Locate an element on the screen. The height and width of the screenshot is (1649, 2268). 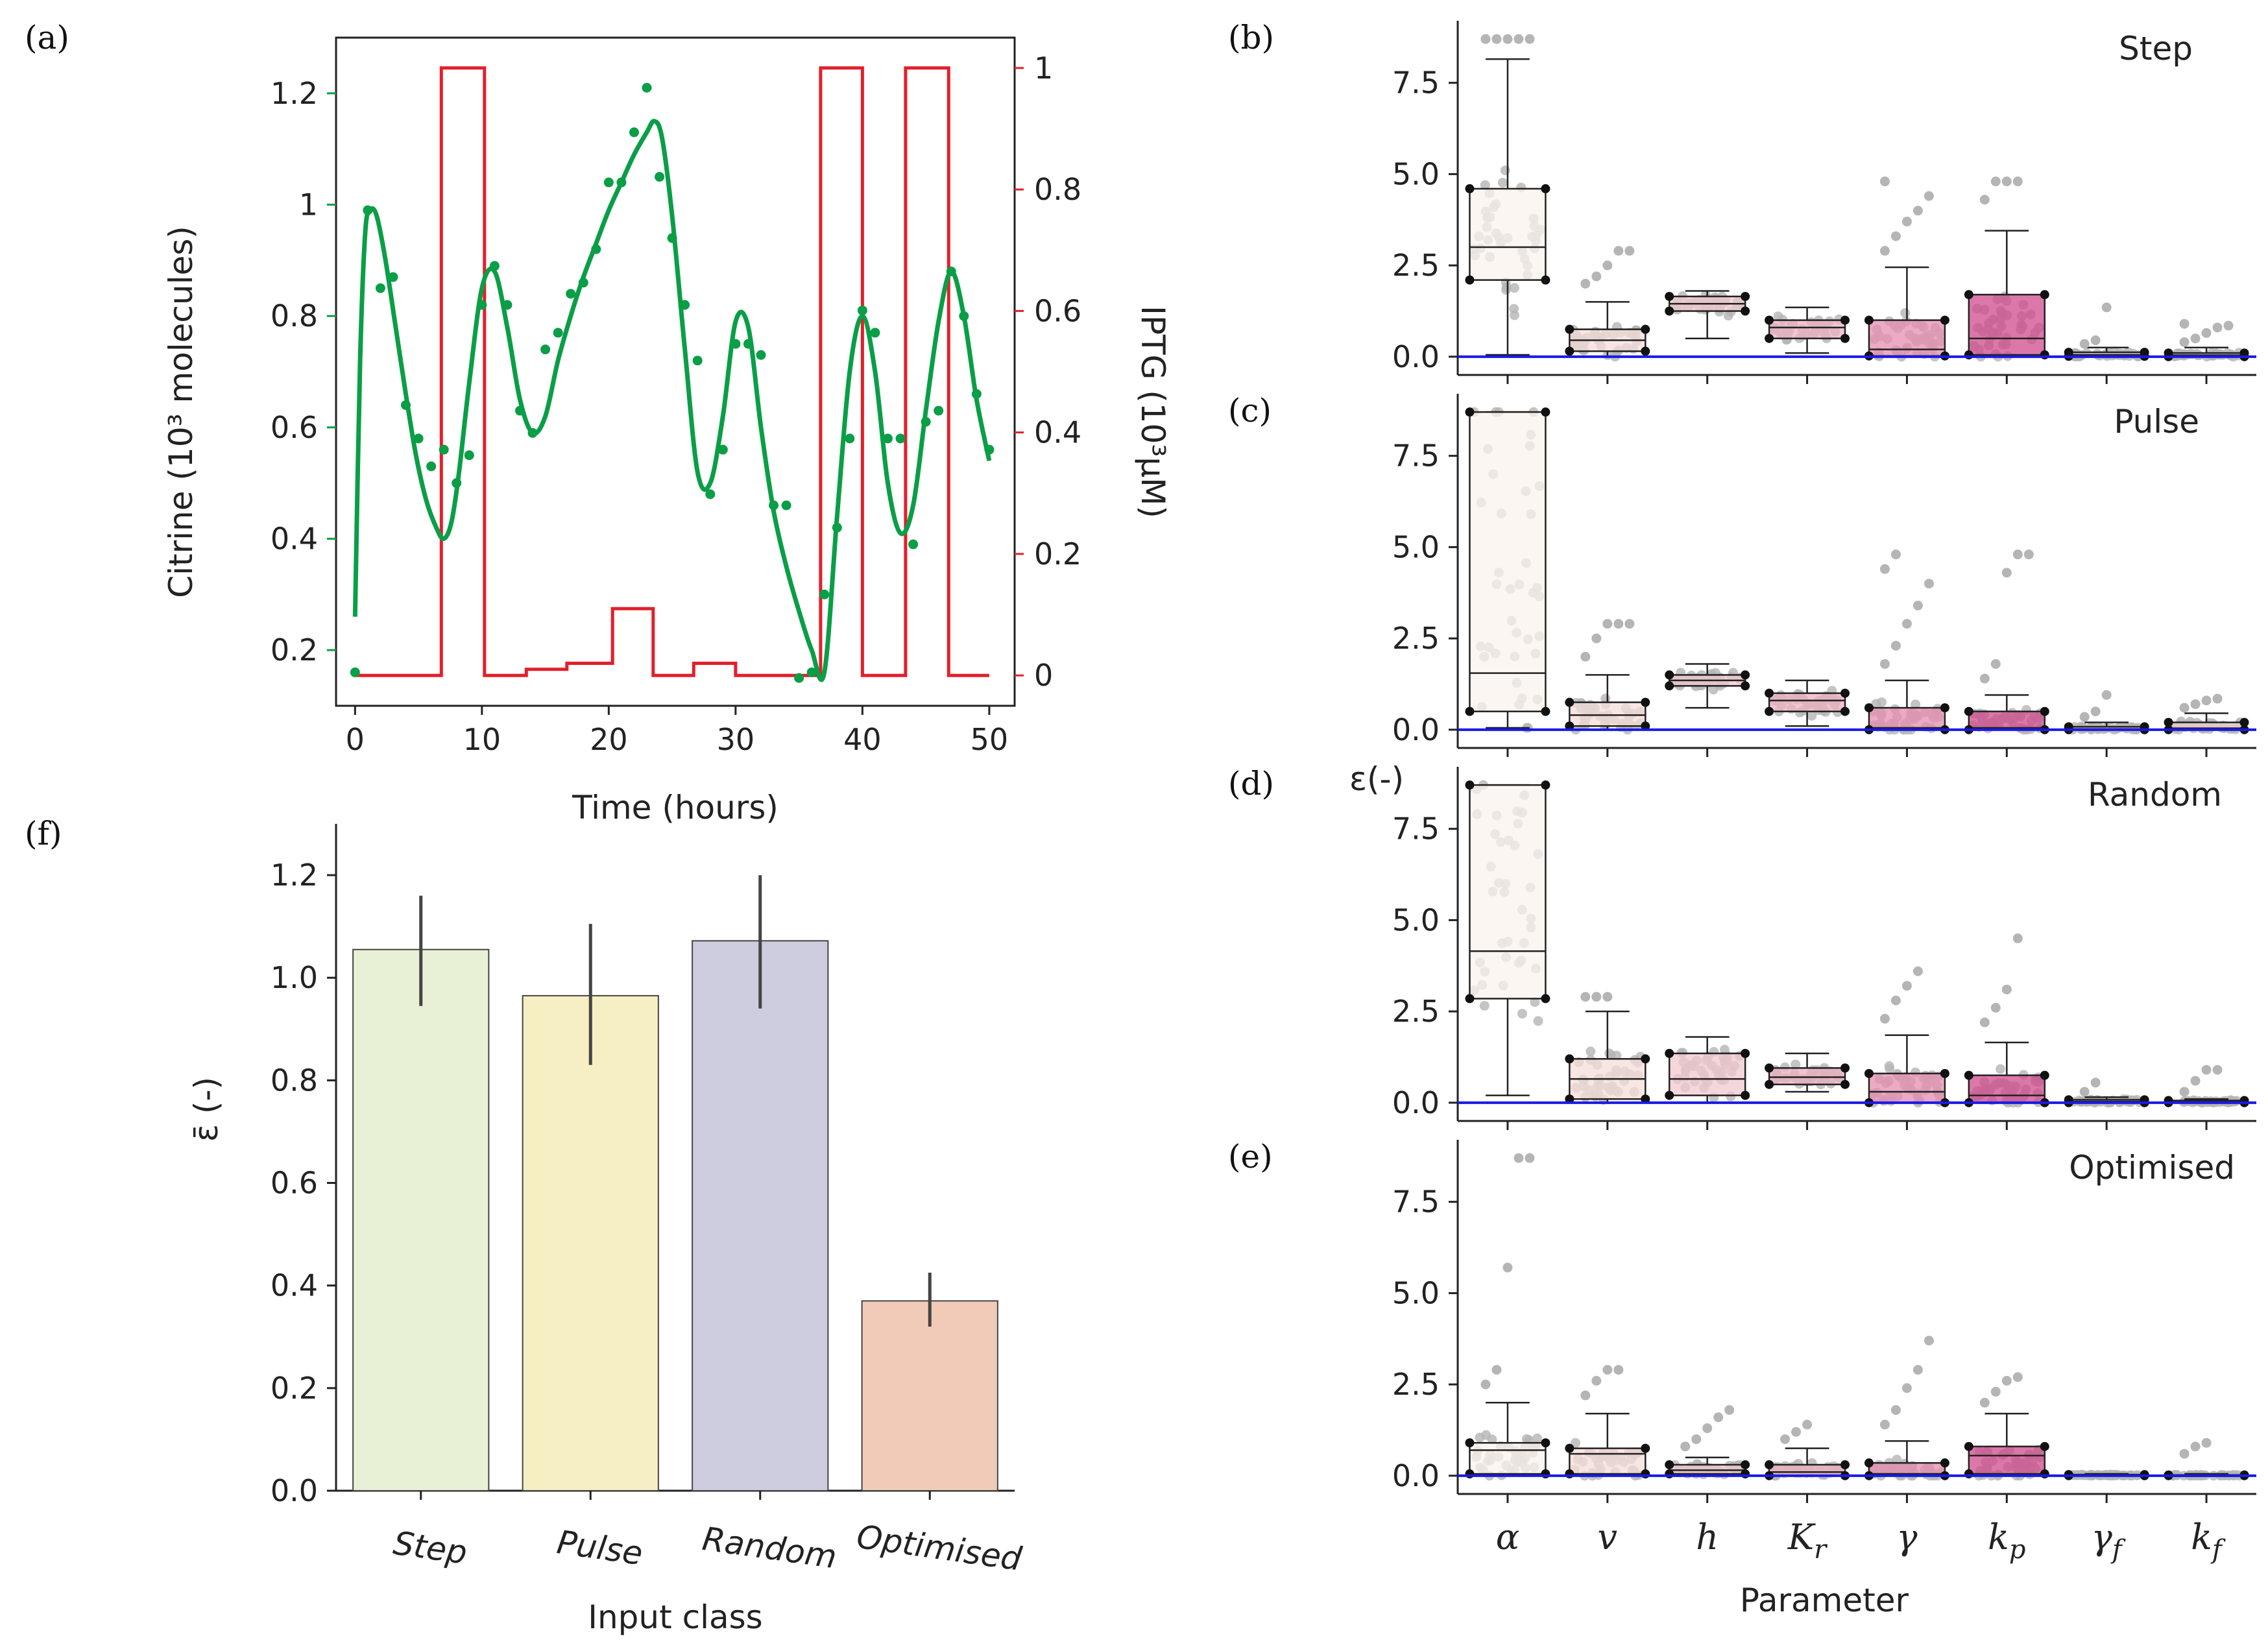
panel-f-xlabel: Input class is located at coordinates (675, 1617).